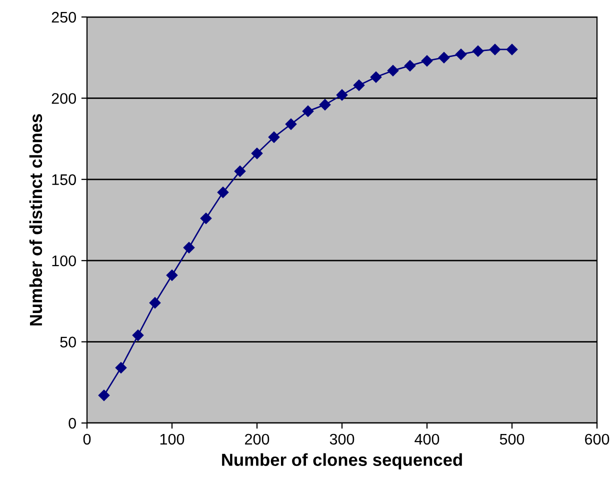 The width and height of the screenshot is (616, 483). I want to click on x-axis-title: Number of clones sequenced, so click(342, 461).